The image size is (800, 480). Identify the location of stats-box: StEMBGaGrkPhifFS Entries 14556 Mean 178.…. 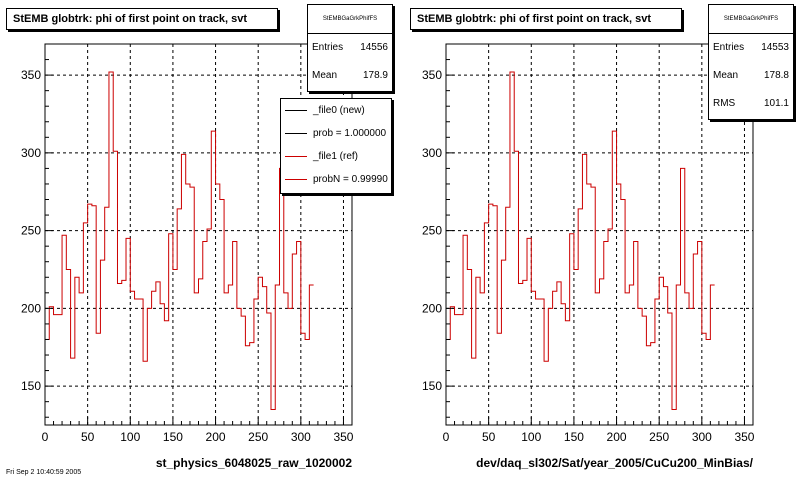
(350, 48).